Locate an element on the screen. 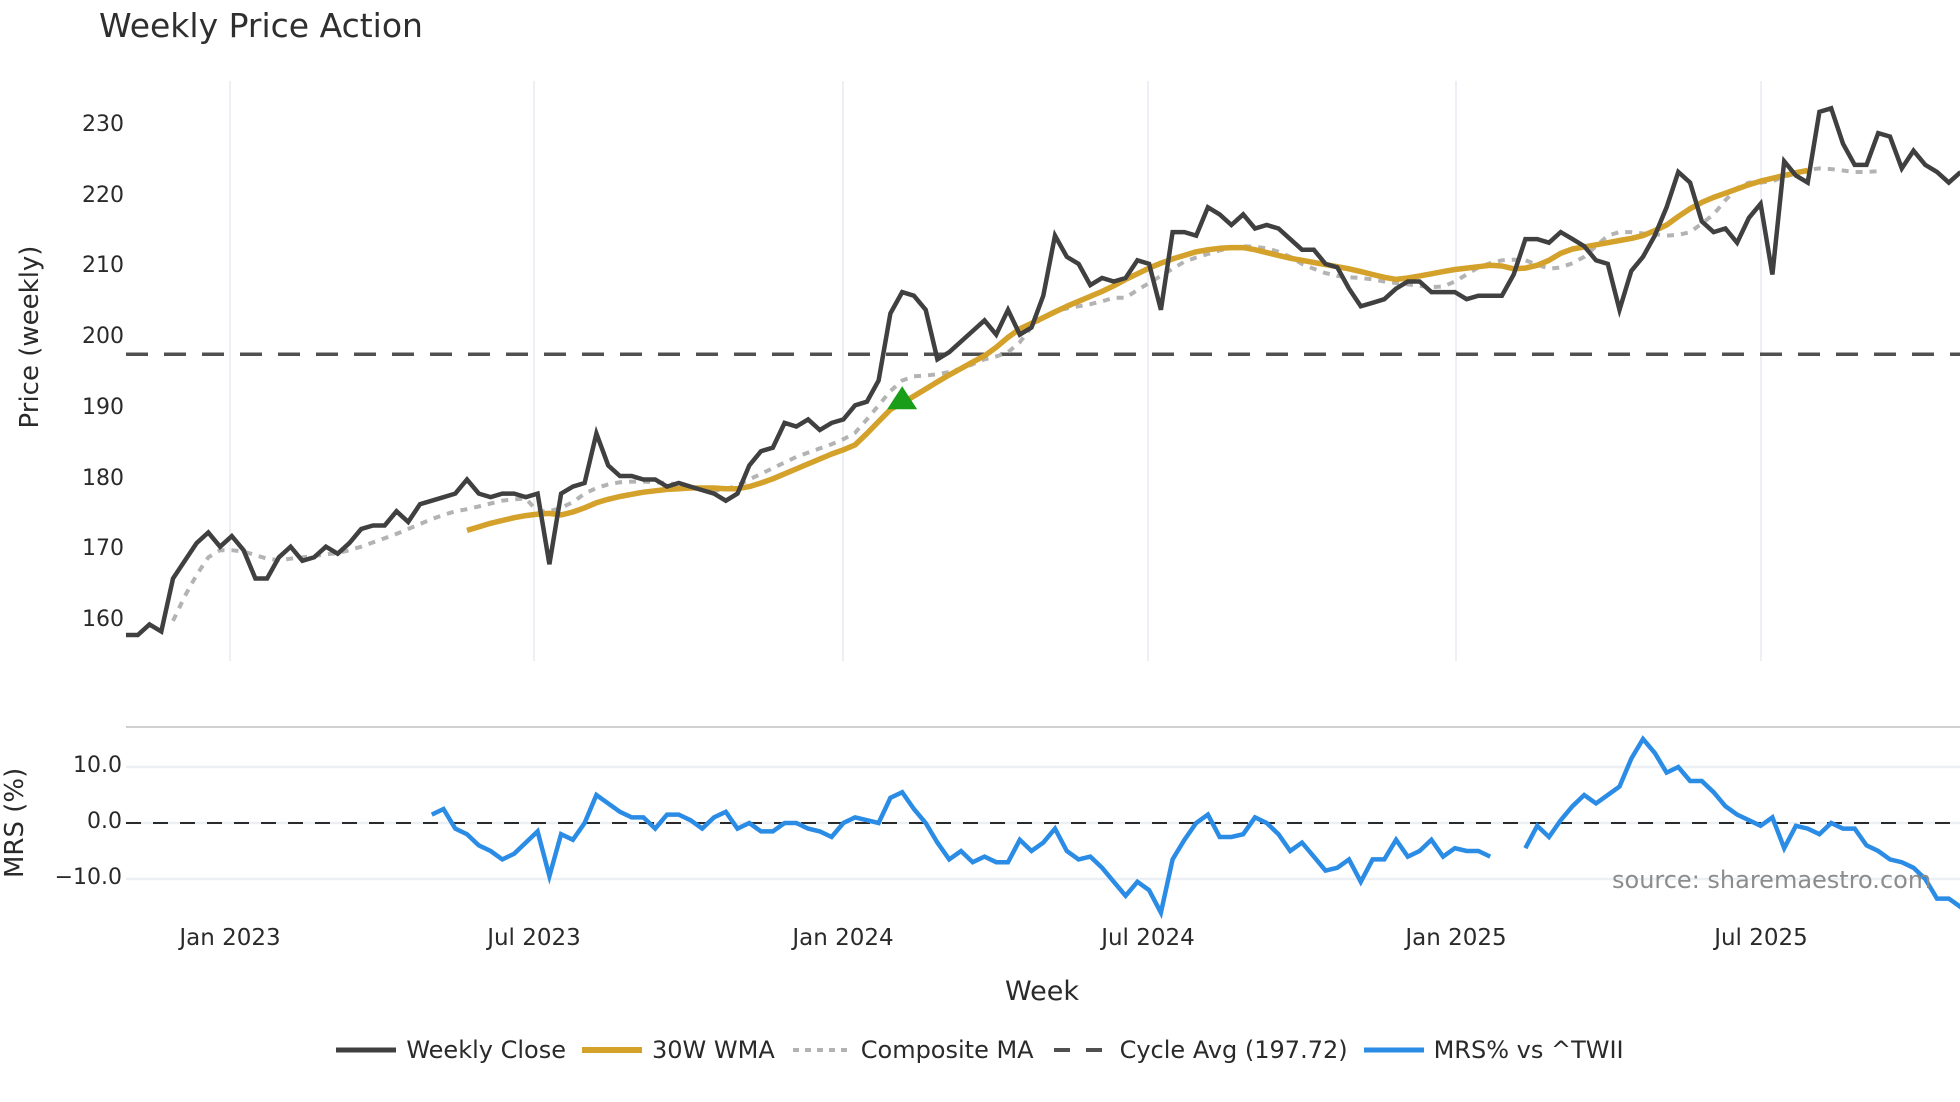 Image resolution: width=1960 pixels, height=1102 pixels. price-y-tick-label: 180 is located at coordinates (103, 478).